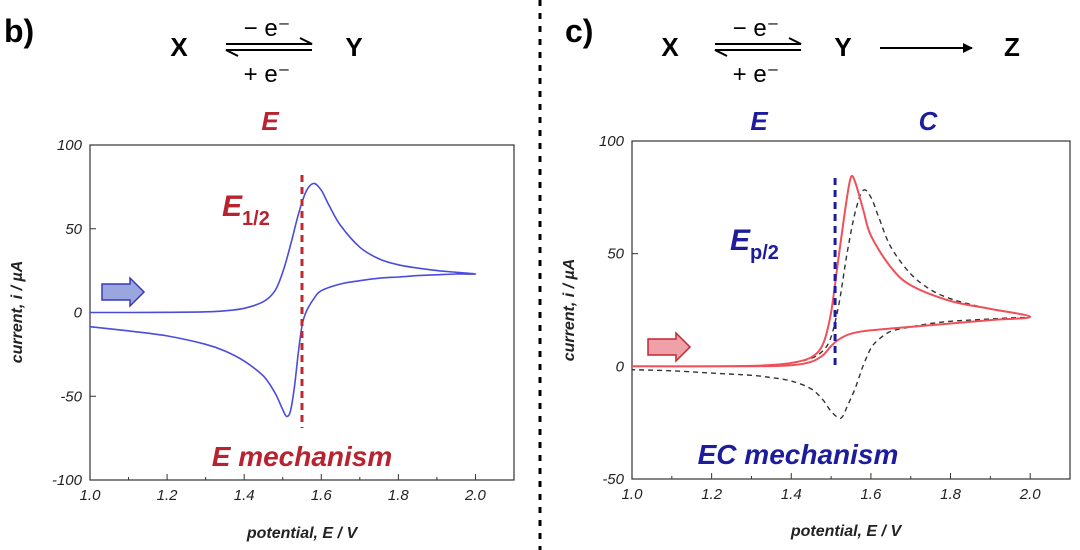 The width and height of the screenshot is (1080, 550). Describe the element at coordinates (19, 31) in the screenshot. I see `panel-b-label: b)` at that location.